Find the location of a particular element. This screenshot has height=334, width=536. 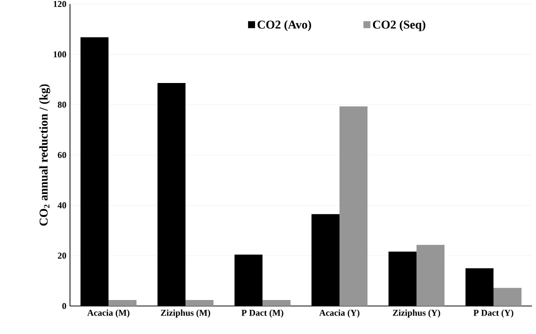

y-axis-title: CO$_{2}$ annual reduction / (kg) is located at coordinates (44, 155).